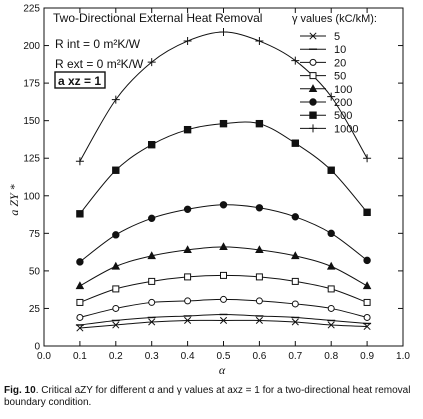 The height and width of the screenshot is (419, 423). What do you see at coordinates (35, 271) in the screenshot?
I see `y-tick-label: 50` at bounding box center [35, 271].